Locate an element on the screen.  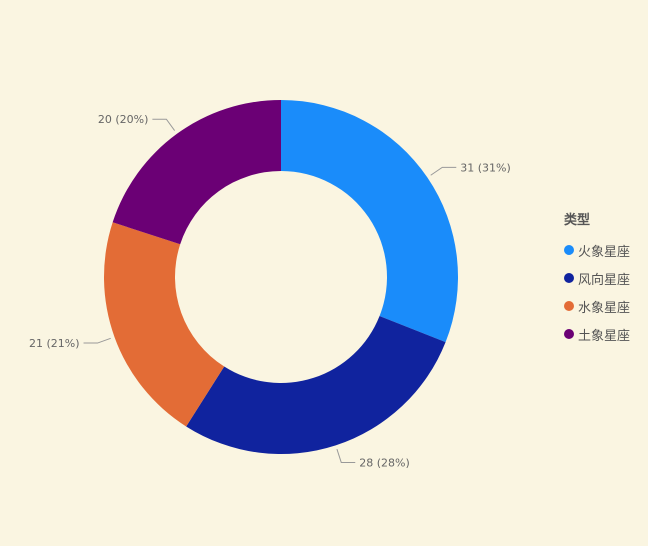
legend-title: 类型 is located at coordinates (577, 220).